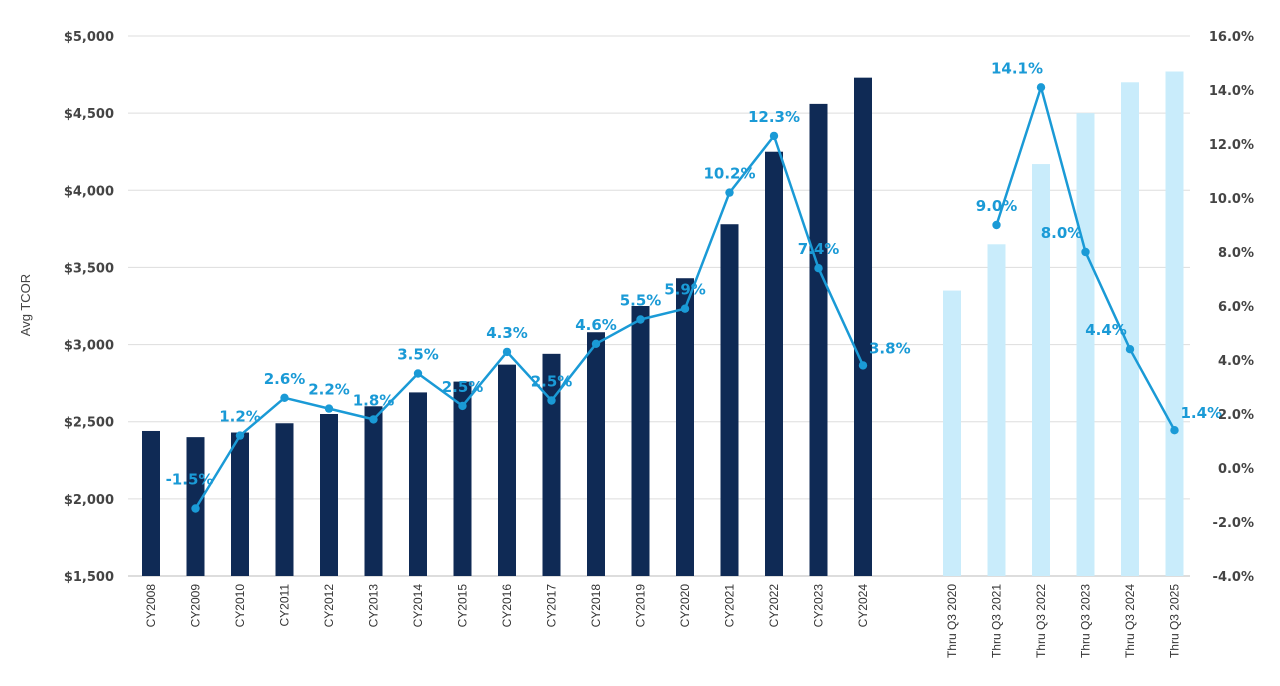 This screenshot has width=1280, height=686. What do you see at coordinates (774, 117) in the screenshot?
I see `data-label: 12.3%` at bounding box center [774, 117].